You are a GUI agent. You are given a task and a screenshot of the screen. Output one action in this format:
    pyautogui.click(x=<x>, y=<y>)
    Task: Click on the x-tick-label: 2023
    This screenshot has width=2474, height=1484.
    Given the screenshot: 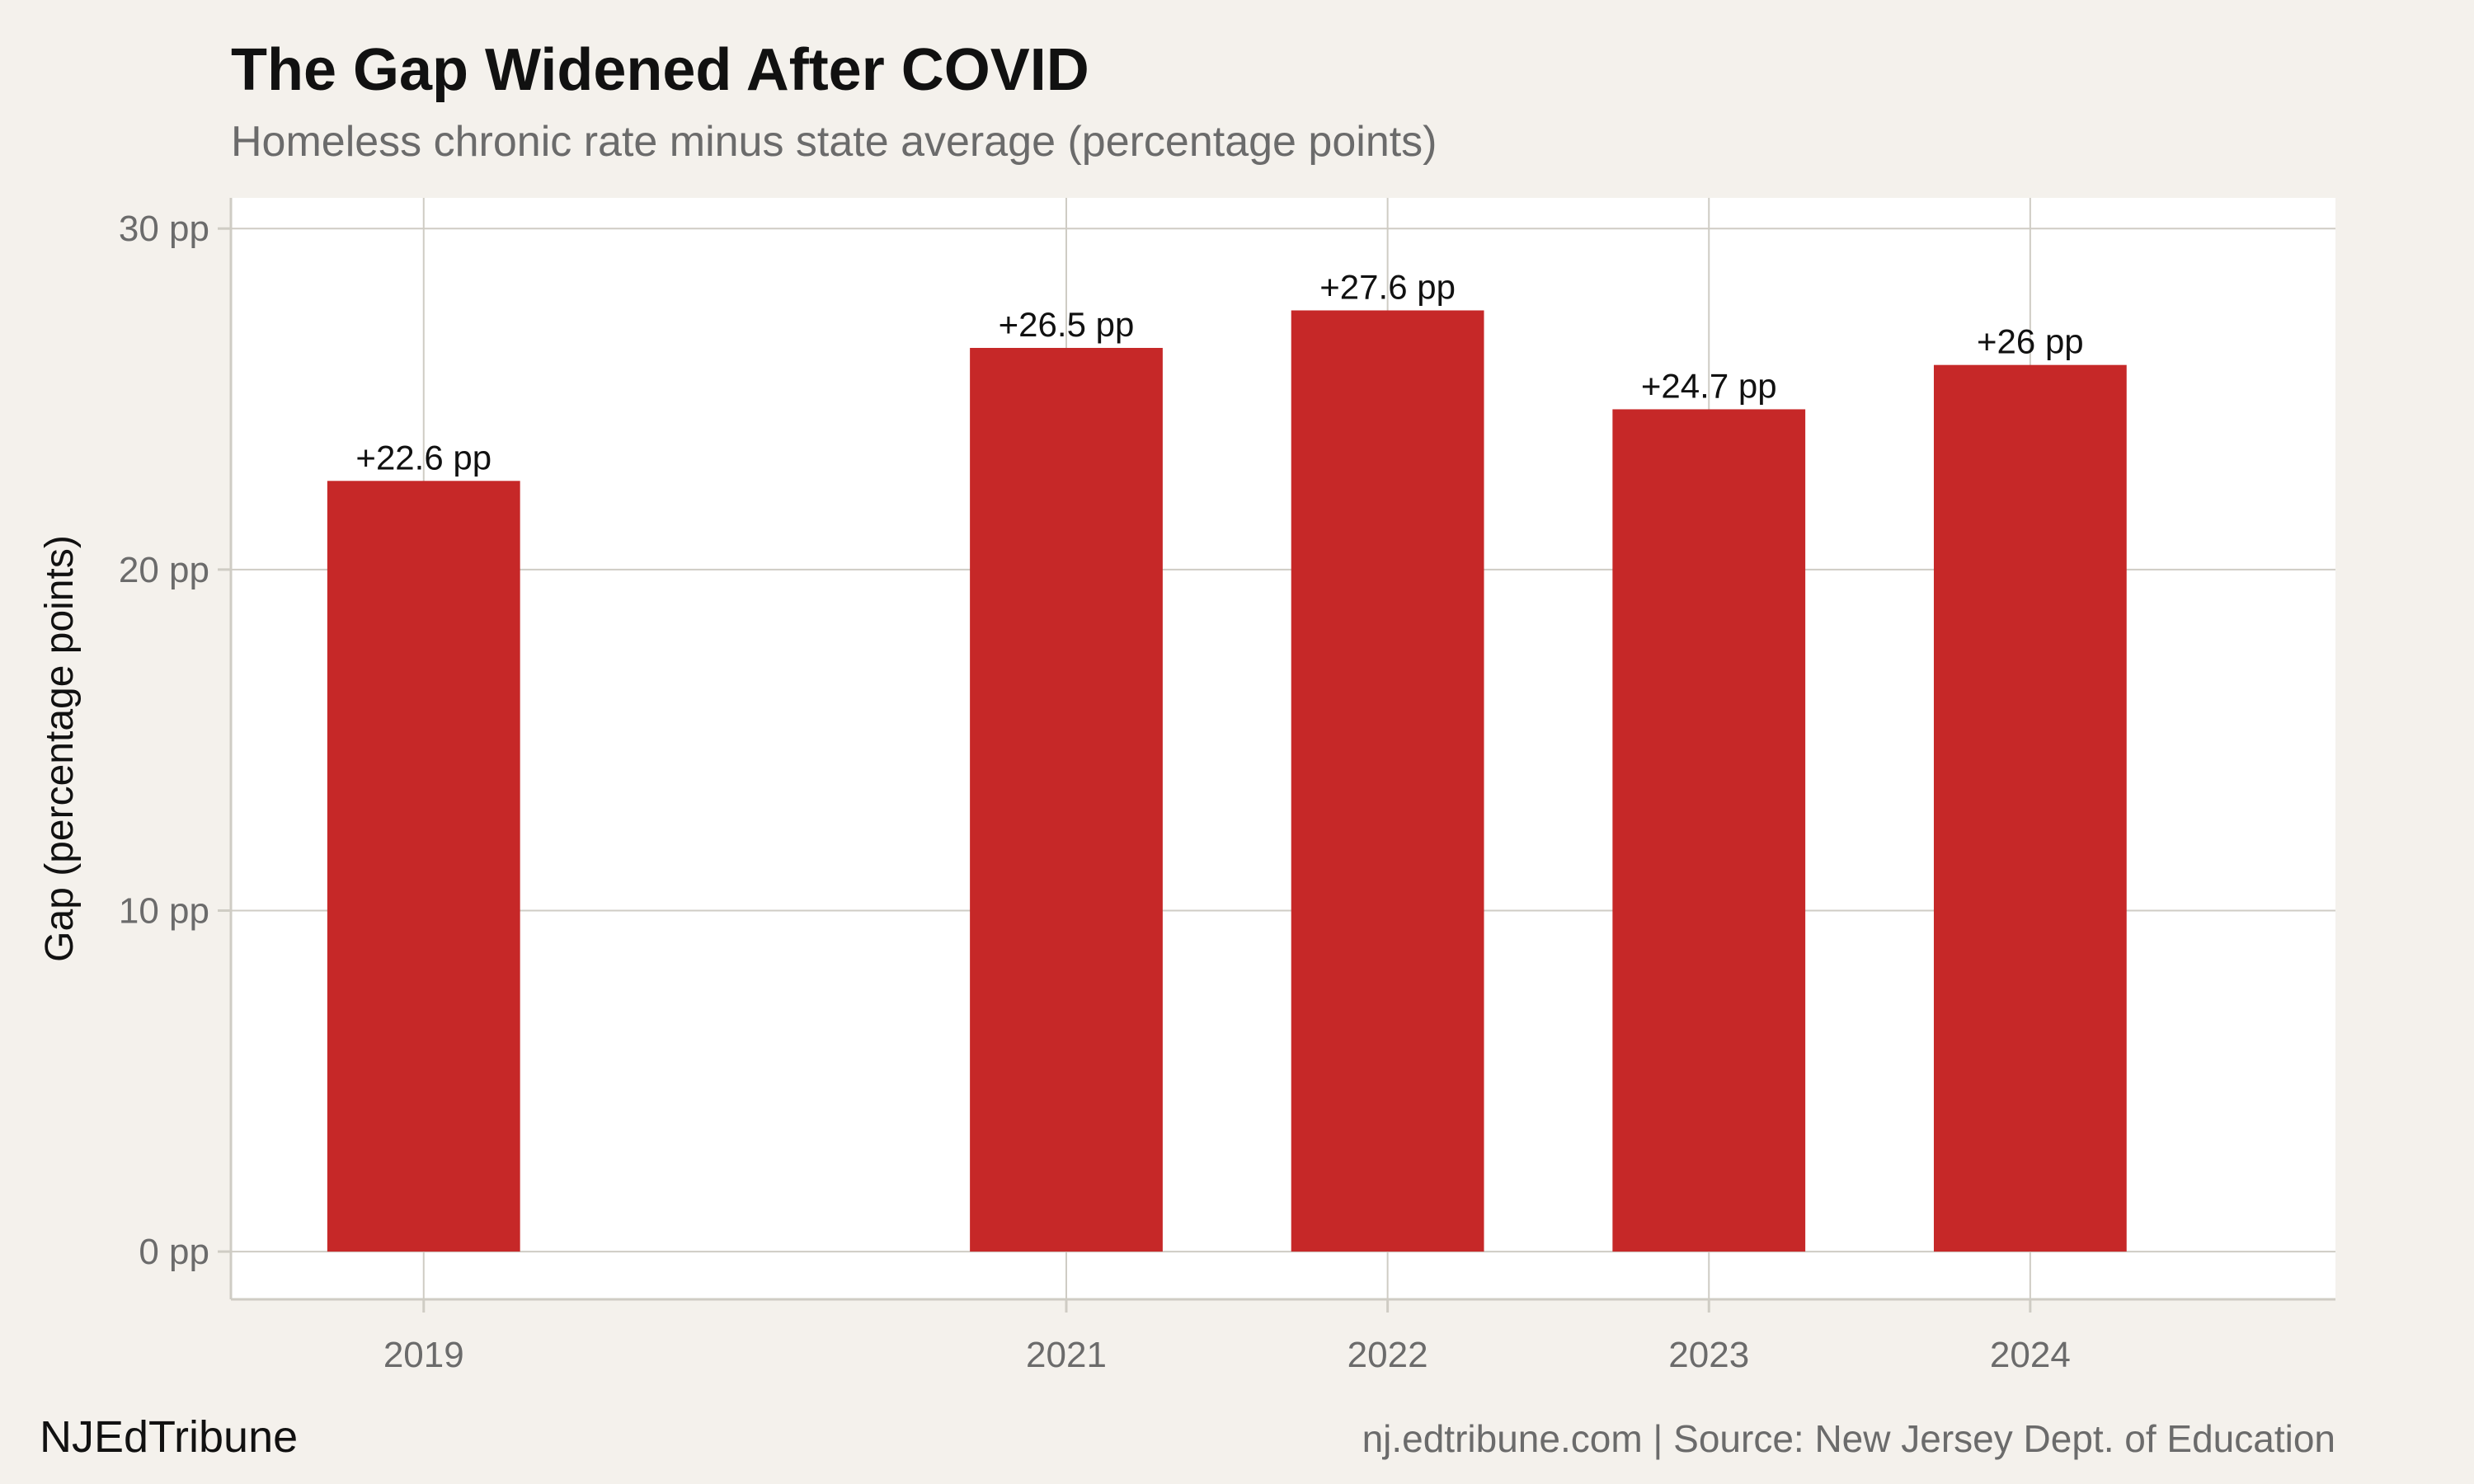 What is the action you would take?
    pyautogui.click(x=1708, y=1355)
    